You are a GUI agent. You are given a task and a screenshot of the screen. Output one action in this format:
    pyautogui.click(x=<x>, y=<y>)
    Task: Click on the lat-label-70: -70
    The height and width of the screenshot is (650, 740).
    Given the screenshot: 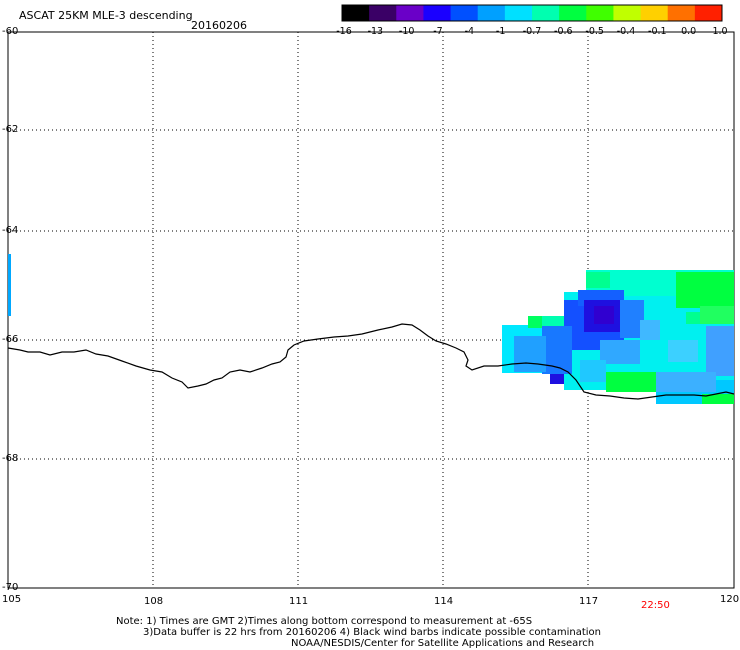 What is the action you would take?
    pyautogui.click(x=10, y=587)
    